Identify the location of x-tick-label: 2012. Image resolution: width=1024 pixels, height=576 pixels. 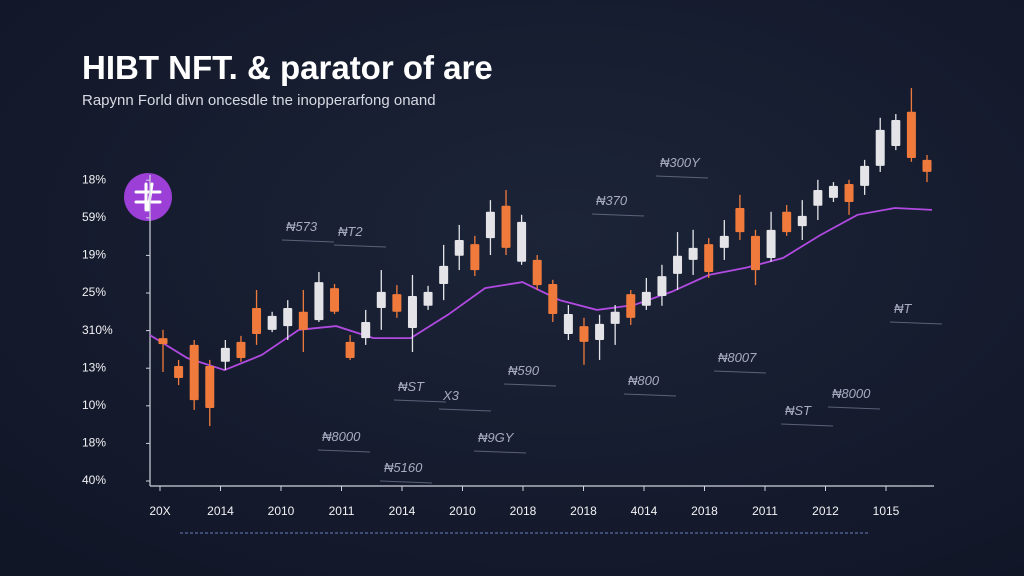
(825, 511).